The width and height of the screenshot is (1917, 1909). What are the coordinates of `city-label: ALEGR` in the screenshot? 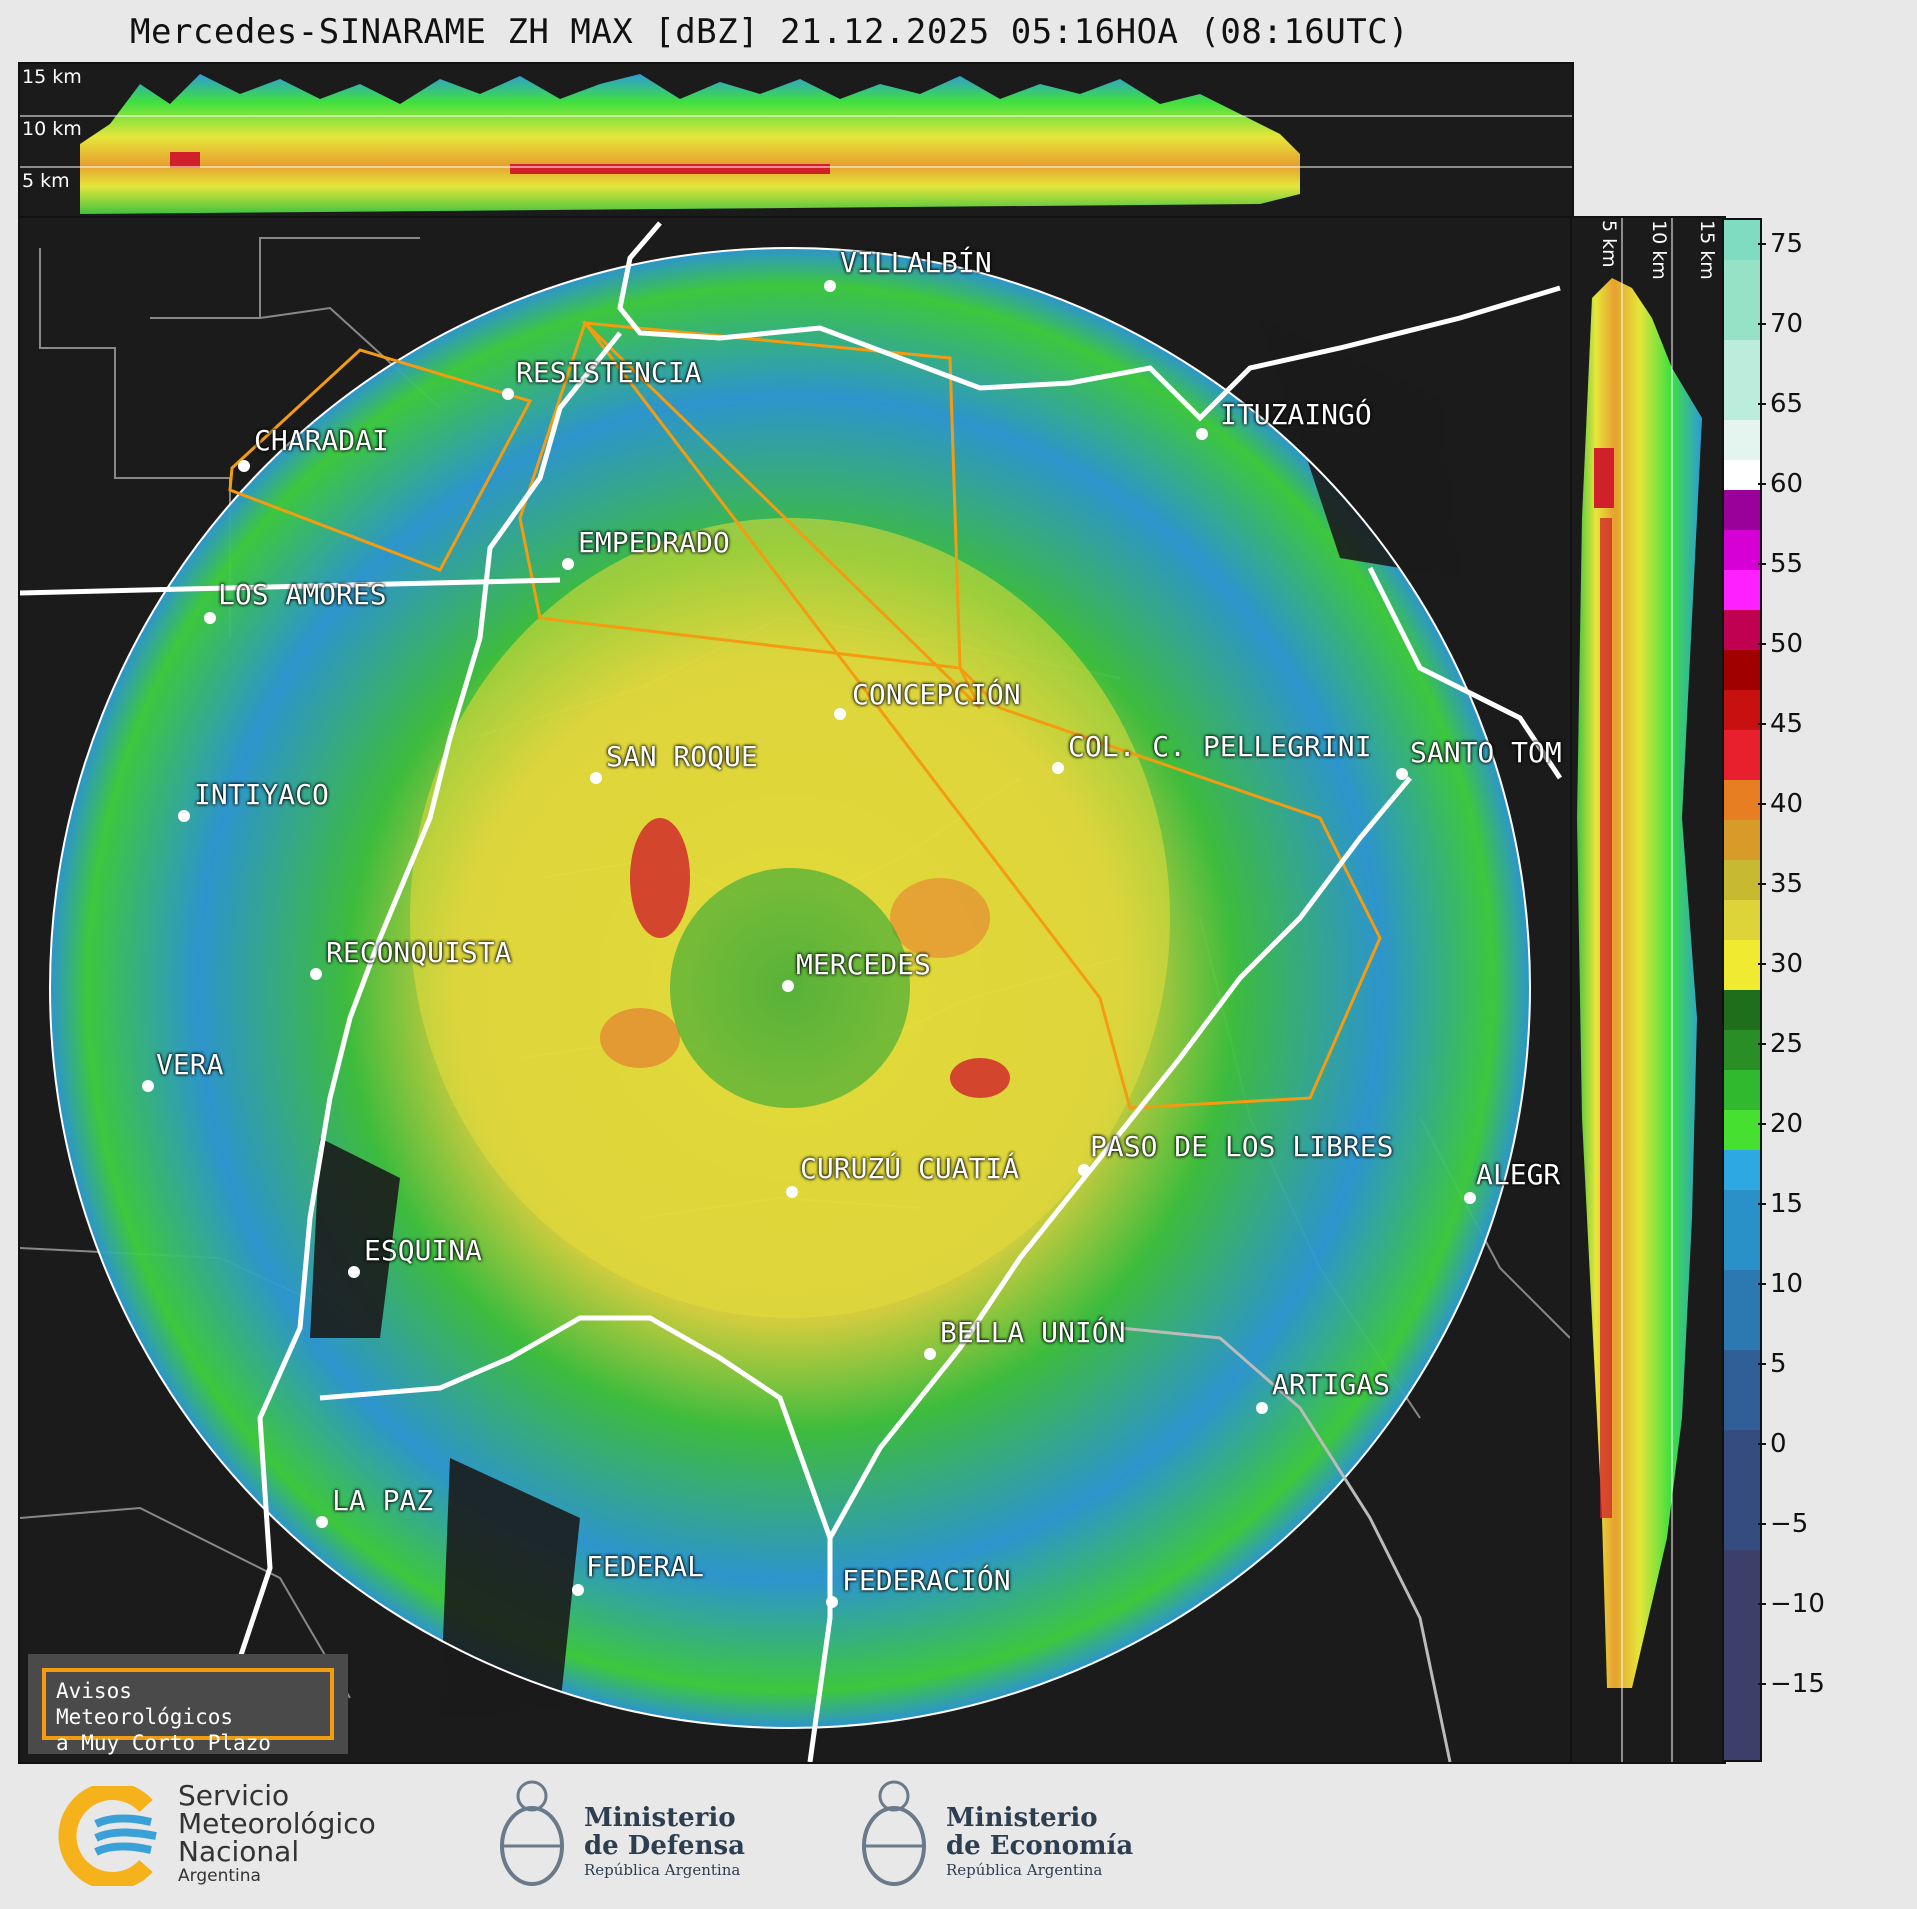 It's located at (1518, 1174).